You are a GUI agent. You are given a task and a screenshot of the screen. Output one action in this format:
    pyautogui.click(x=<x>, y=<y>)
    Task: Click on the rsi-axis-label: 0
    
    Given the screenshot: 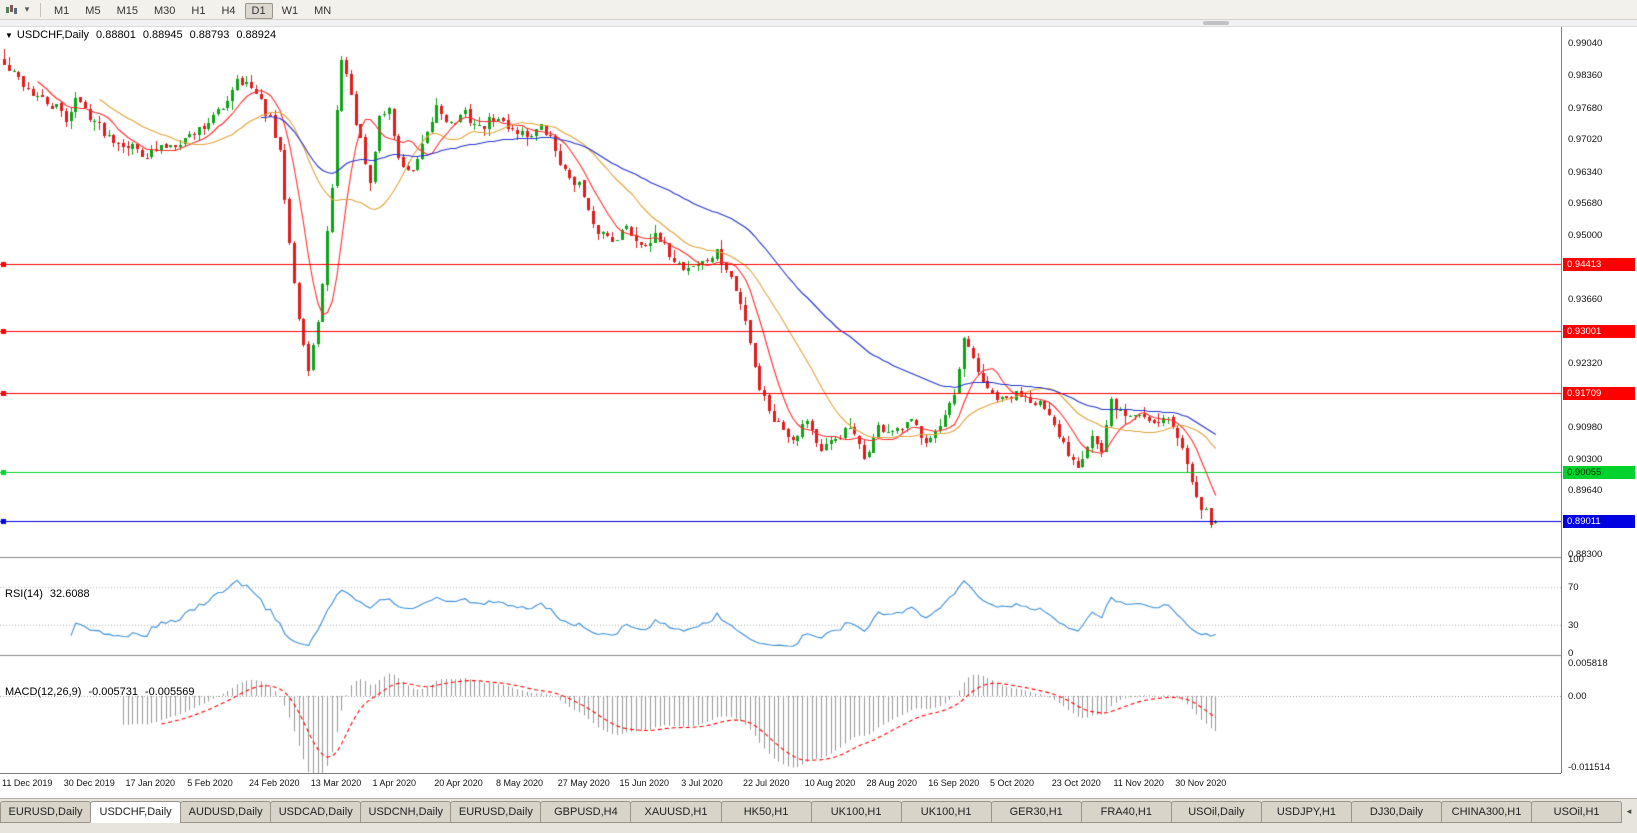 What is the action you would take?
    pyautogui.click(x=1571, y=653)
    